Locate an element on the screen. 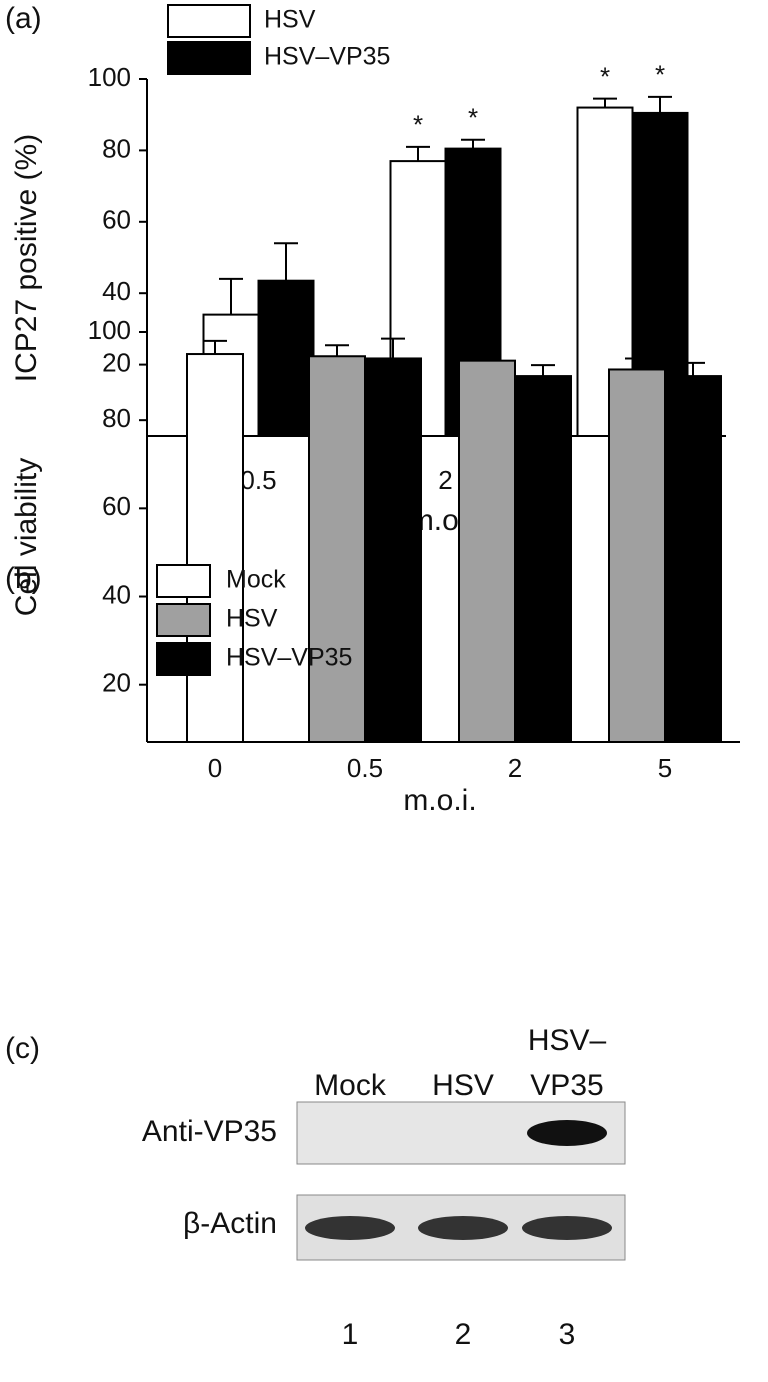  row-label: β-Actin is located at coordinates (230, 1223).